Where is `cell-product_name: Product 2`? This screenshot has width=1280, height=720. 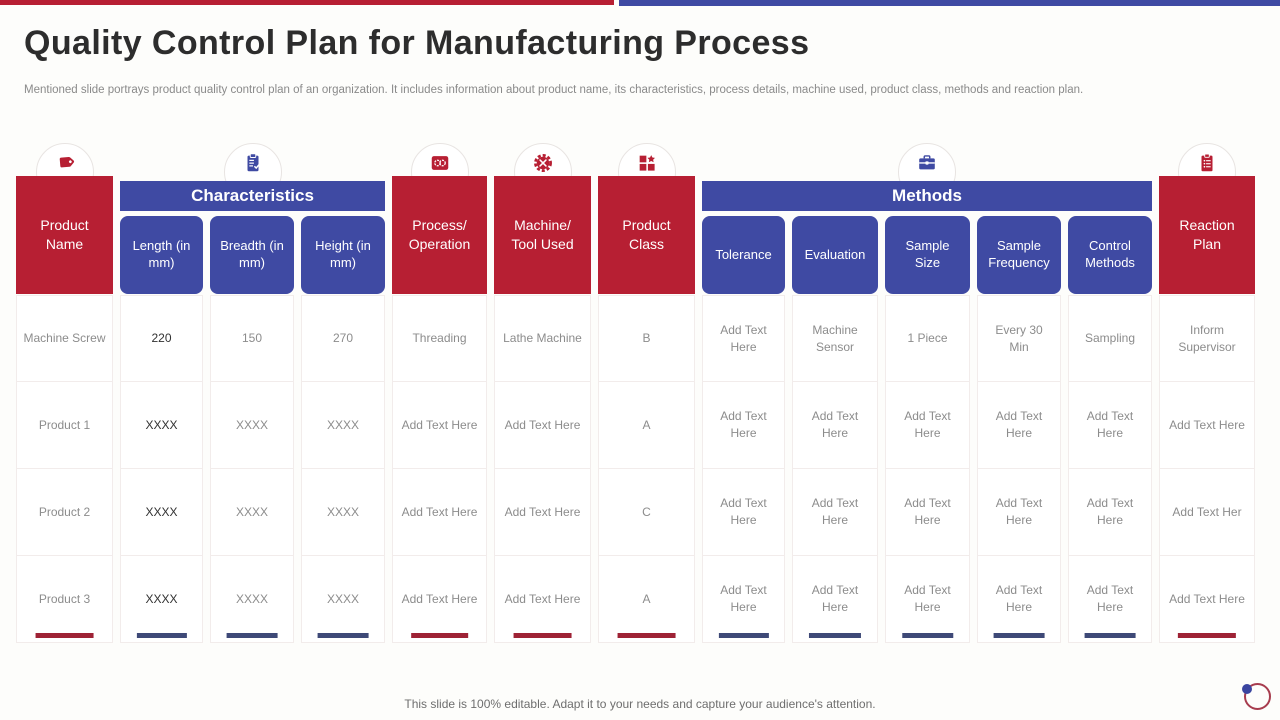 cell-product_name: Product 2 is located at coordinates (64, 512).